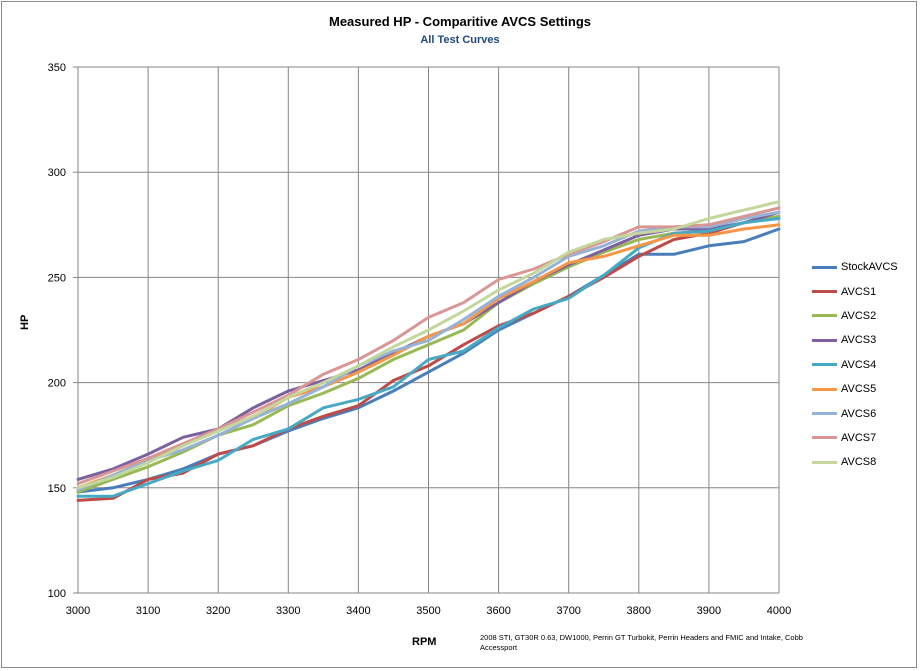 This screenshot has height=671, width=920. What do you see at coordinates (779, 611) in the screenshot?
I see `x-tick-label: 4000` at bounding box center [779, 611].